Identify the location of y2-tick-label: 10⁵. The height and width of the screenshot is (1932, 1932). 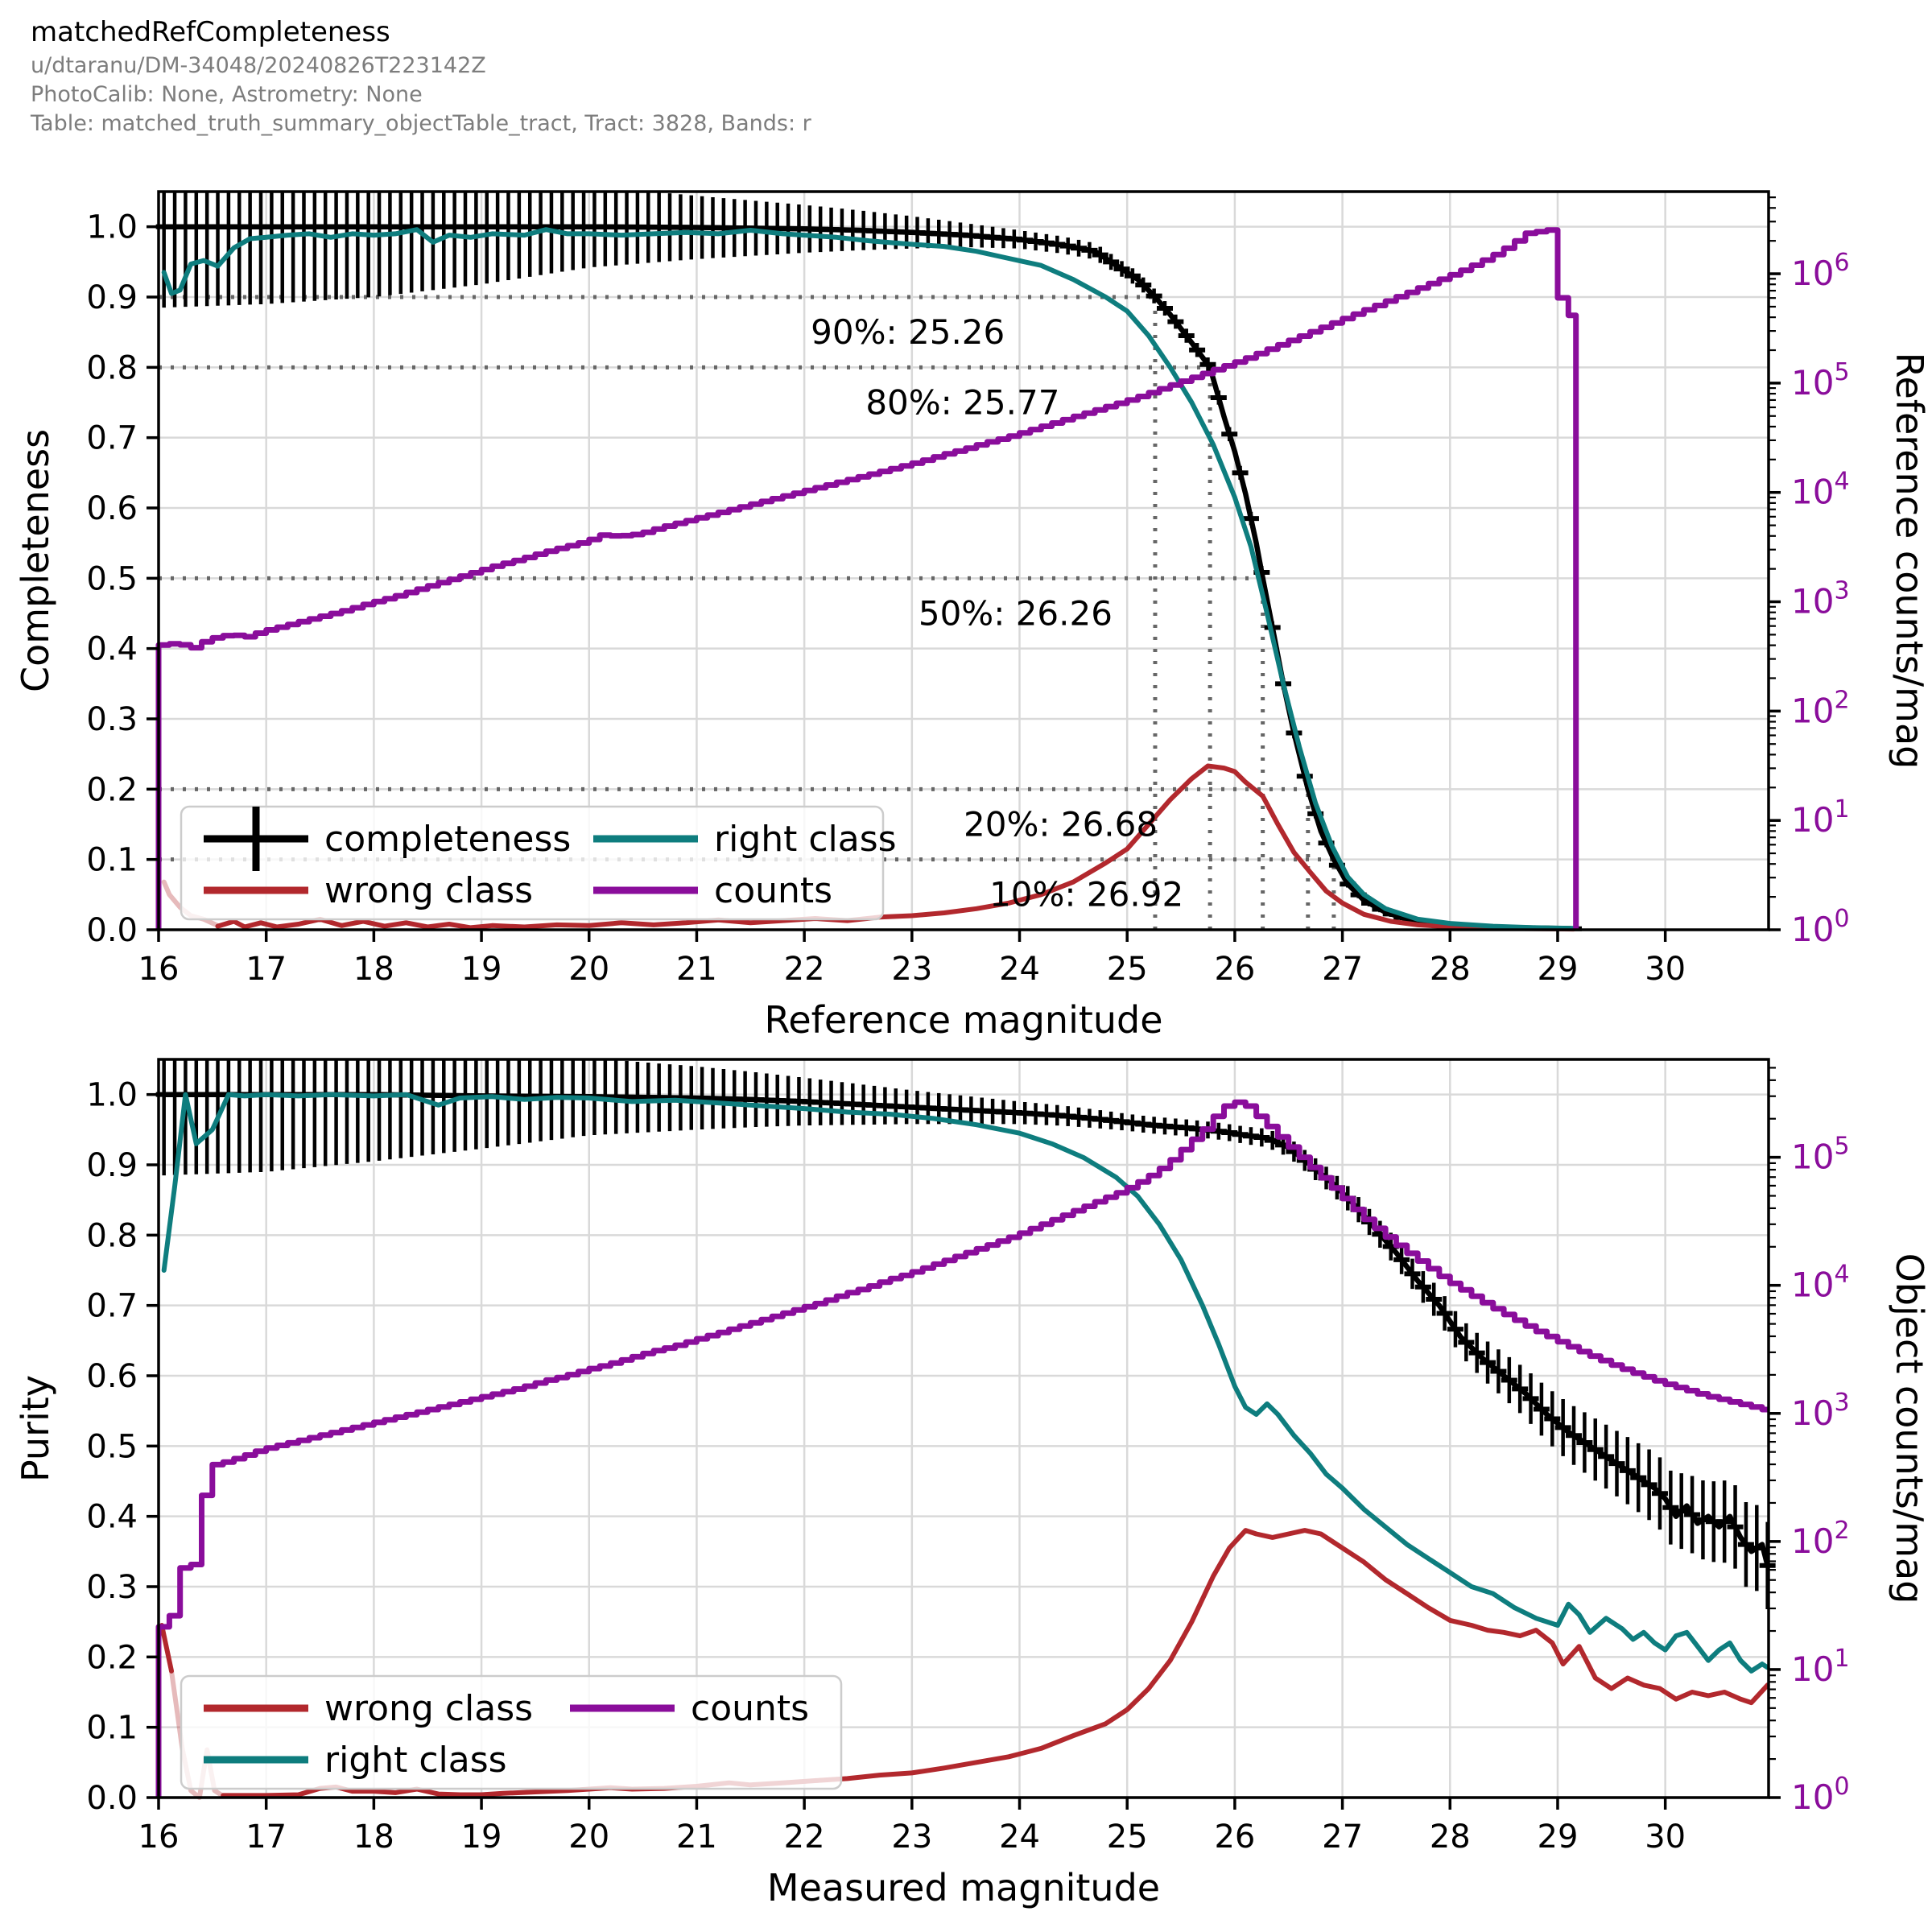
(1820, 1155).